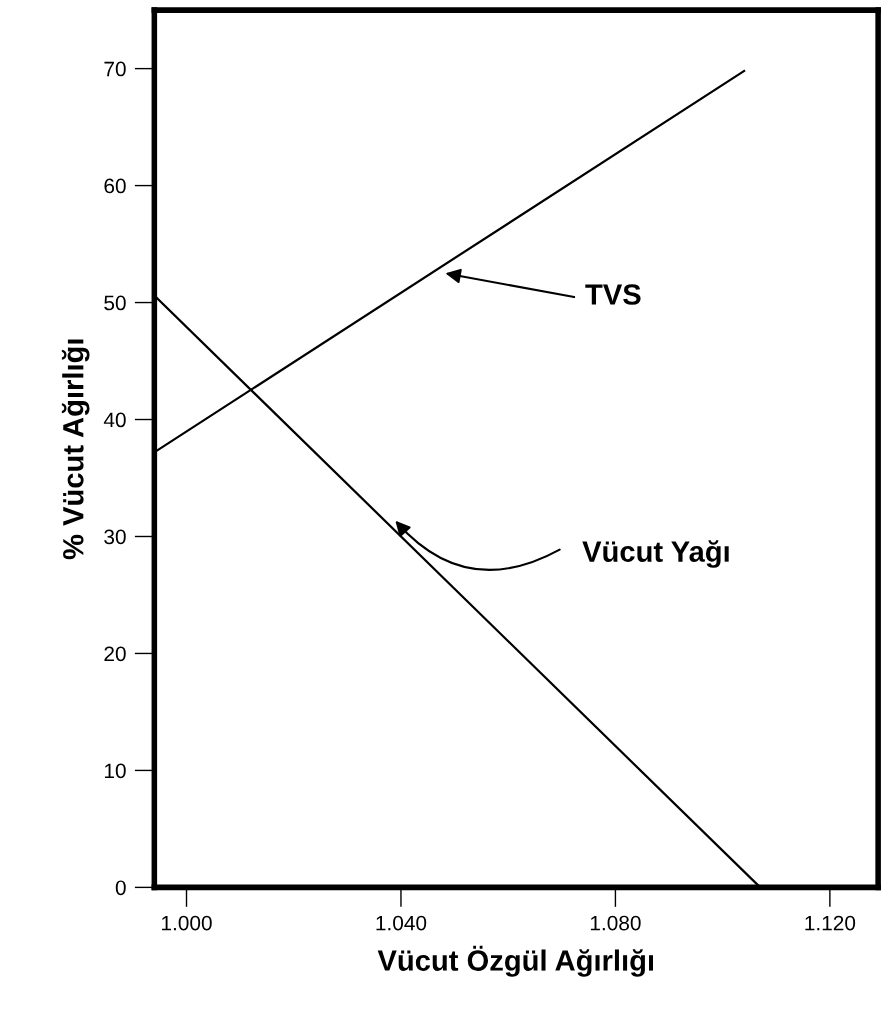  I want to click on y-tick-label: 30, so click(115, 537).